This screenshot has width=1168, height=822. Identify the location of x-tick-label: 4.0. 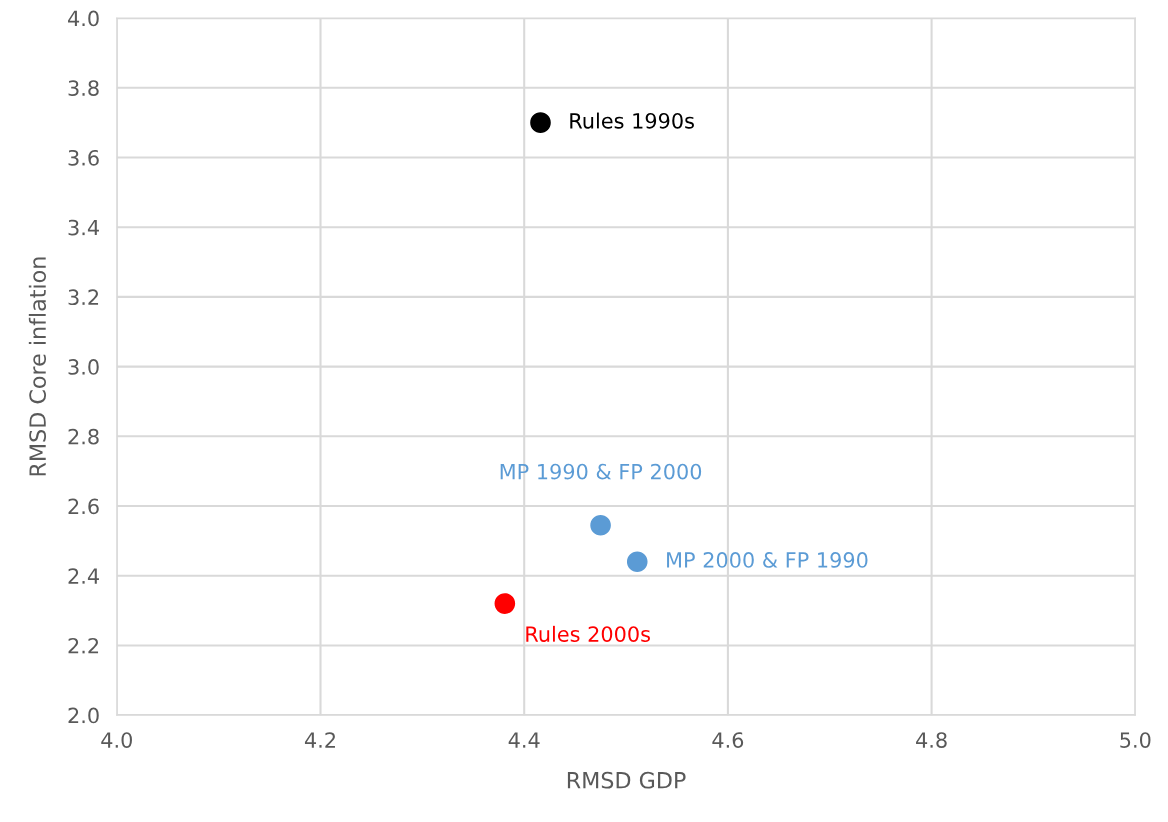
(116, 740).